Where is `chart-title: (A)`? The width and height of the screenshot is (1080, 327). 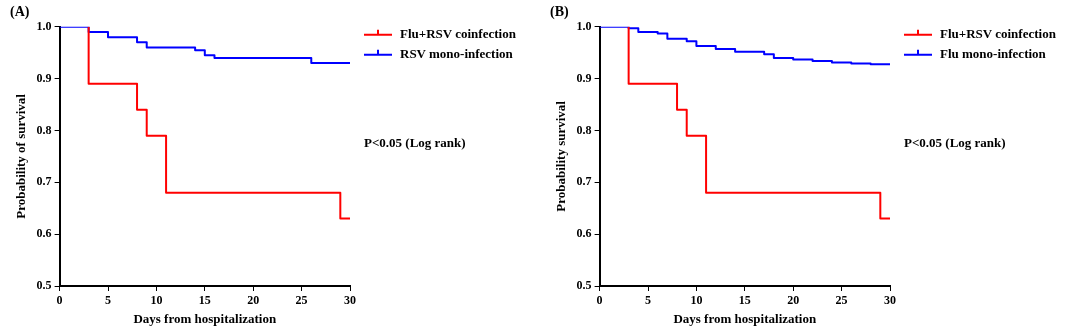 chart-title: (A) is located at coordinates (20, 12).